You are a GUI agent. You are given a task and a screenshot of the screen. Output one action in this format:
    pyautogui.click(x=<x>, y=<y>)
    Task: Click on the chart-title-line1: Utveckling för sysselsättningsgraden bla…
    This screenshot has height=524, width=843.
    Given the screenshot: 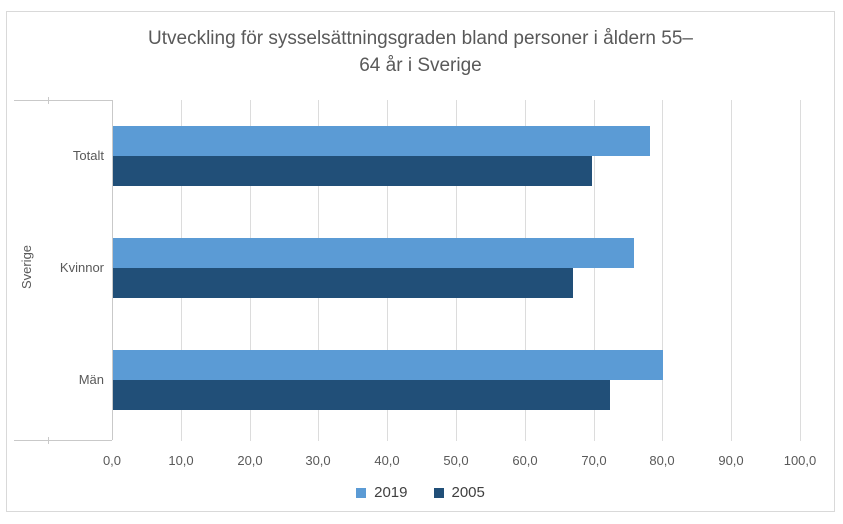 What is the action you would take?
    pyautogui.click(x=420, y=38)
    